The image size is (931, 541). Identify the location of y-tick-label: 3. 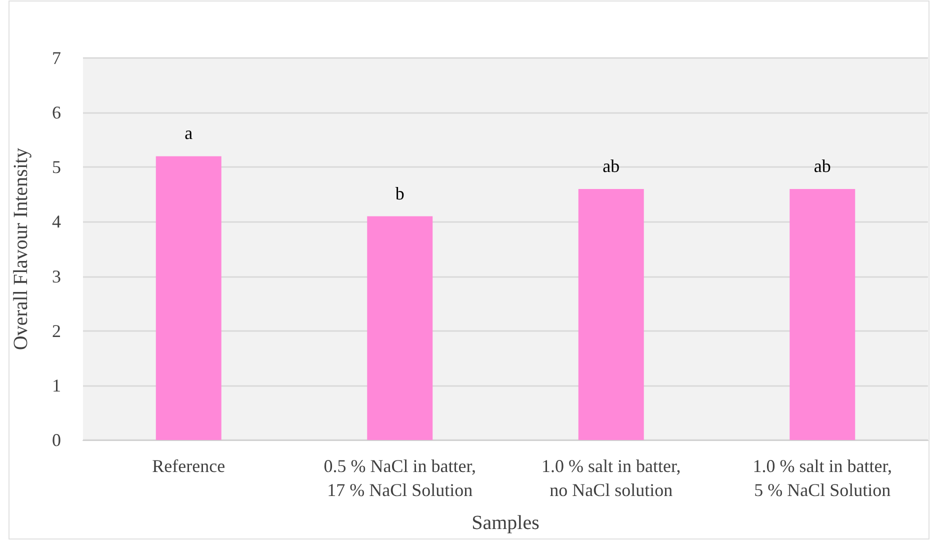
(56, 276).